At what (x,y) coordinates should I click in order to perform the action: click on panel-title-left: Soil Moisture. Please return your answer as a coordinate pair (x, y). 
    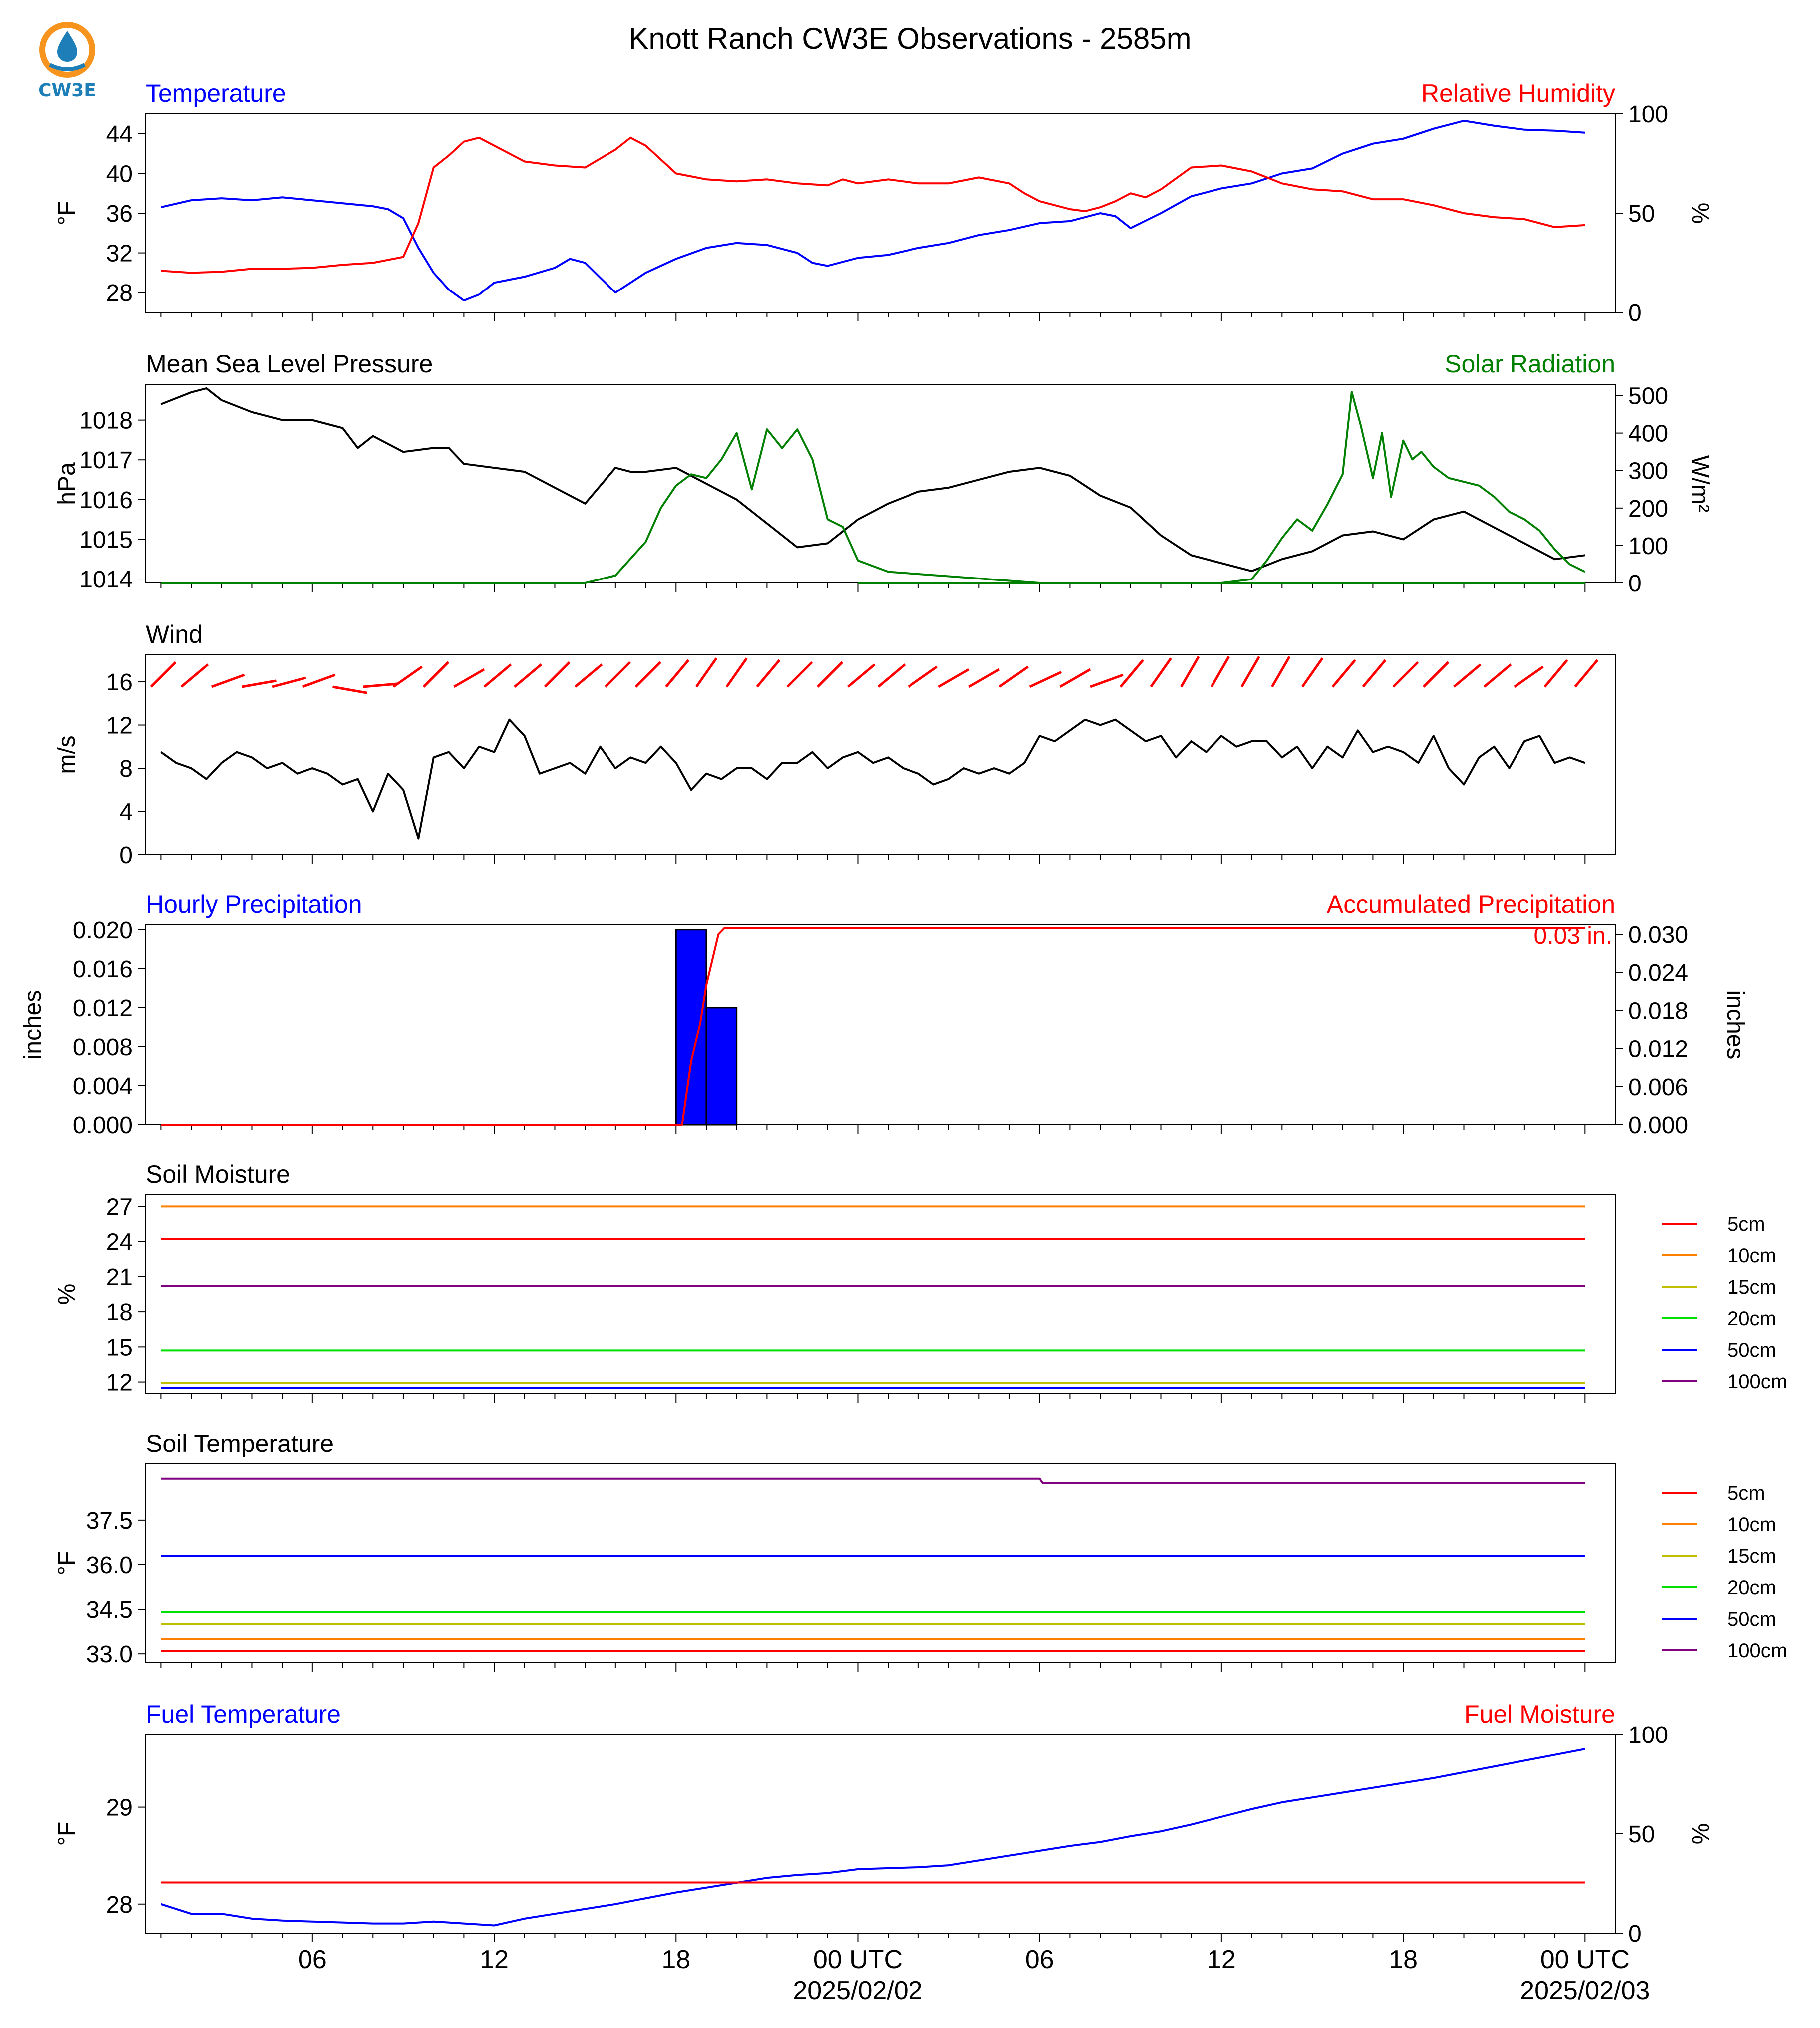
    Looking at the image, I should click on (218, 1174).